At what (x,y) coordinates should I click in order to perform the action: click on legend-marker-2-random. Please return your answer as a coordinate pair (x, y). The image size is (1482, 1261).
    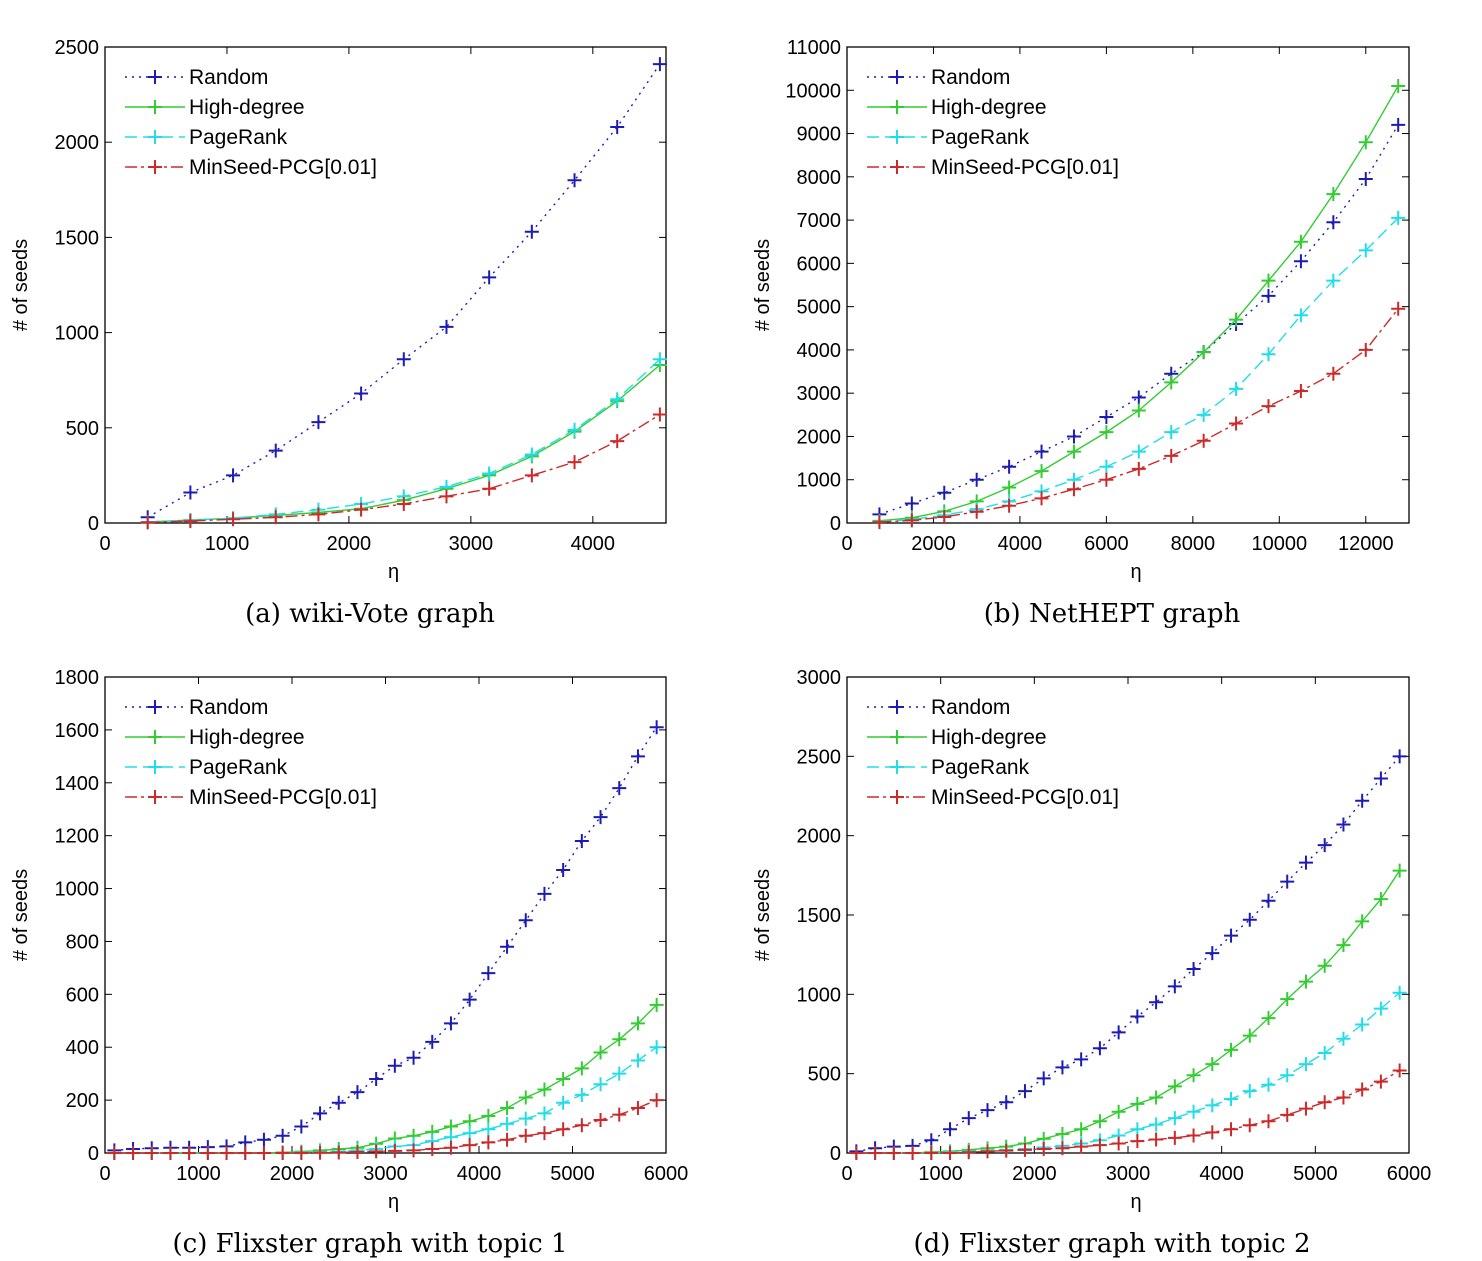
    Looking at the image, I should click on (155, 707).